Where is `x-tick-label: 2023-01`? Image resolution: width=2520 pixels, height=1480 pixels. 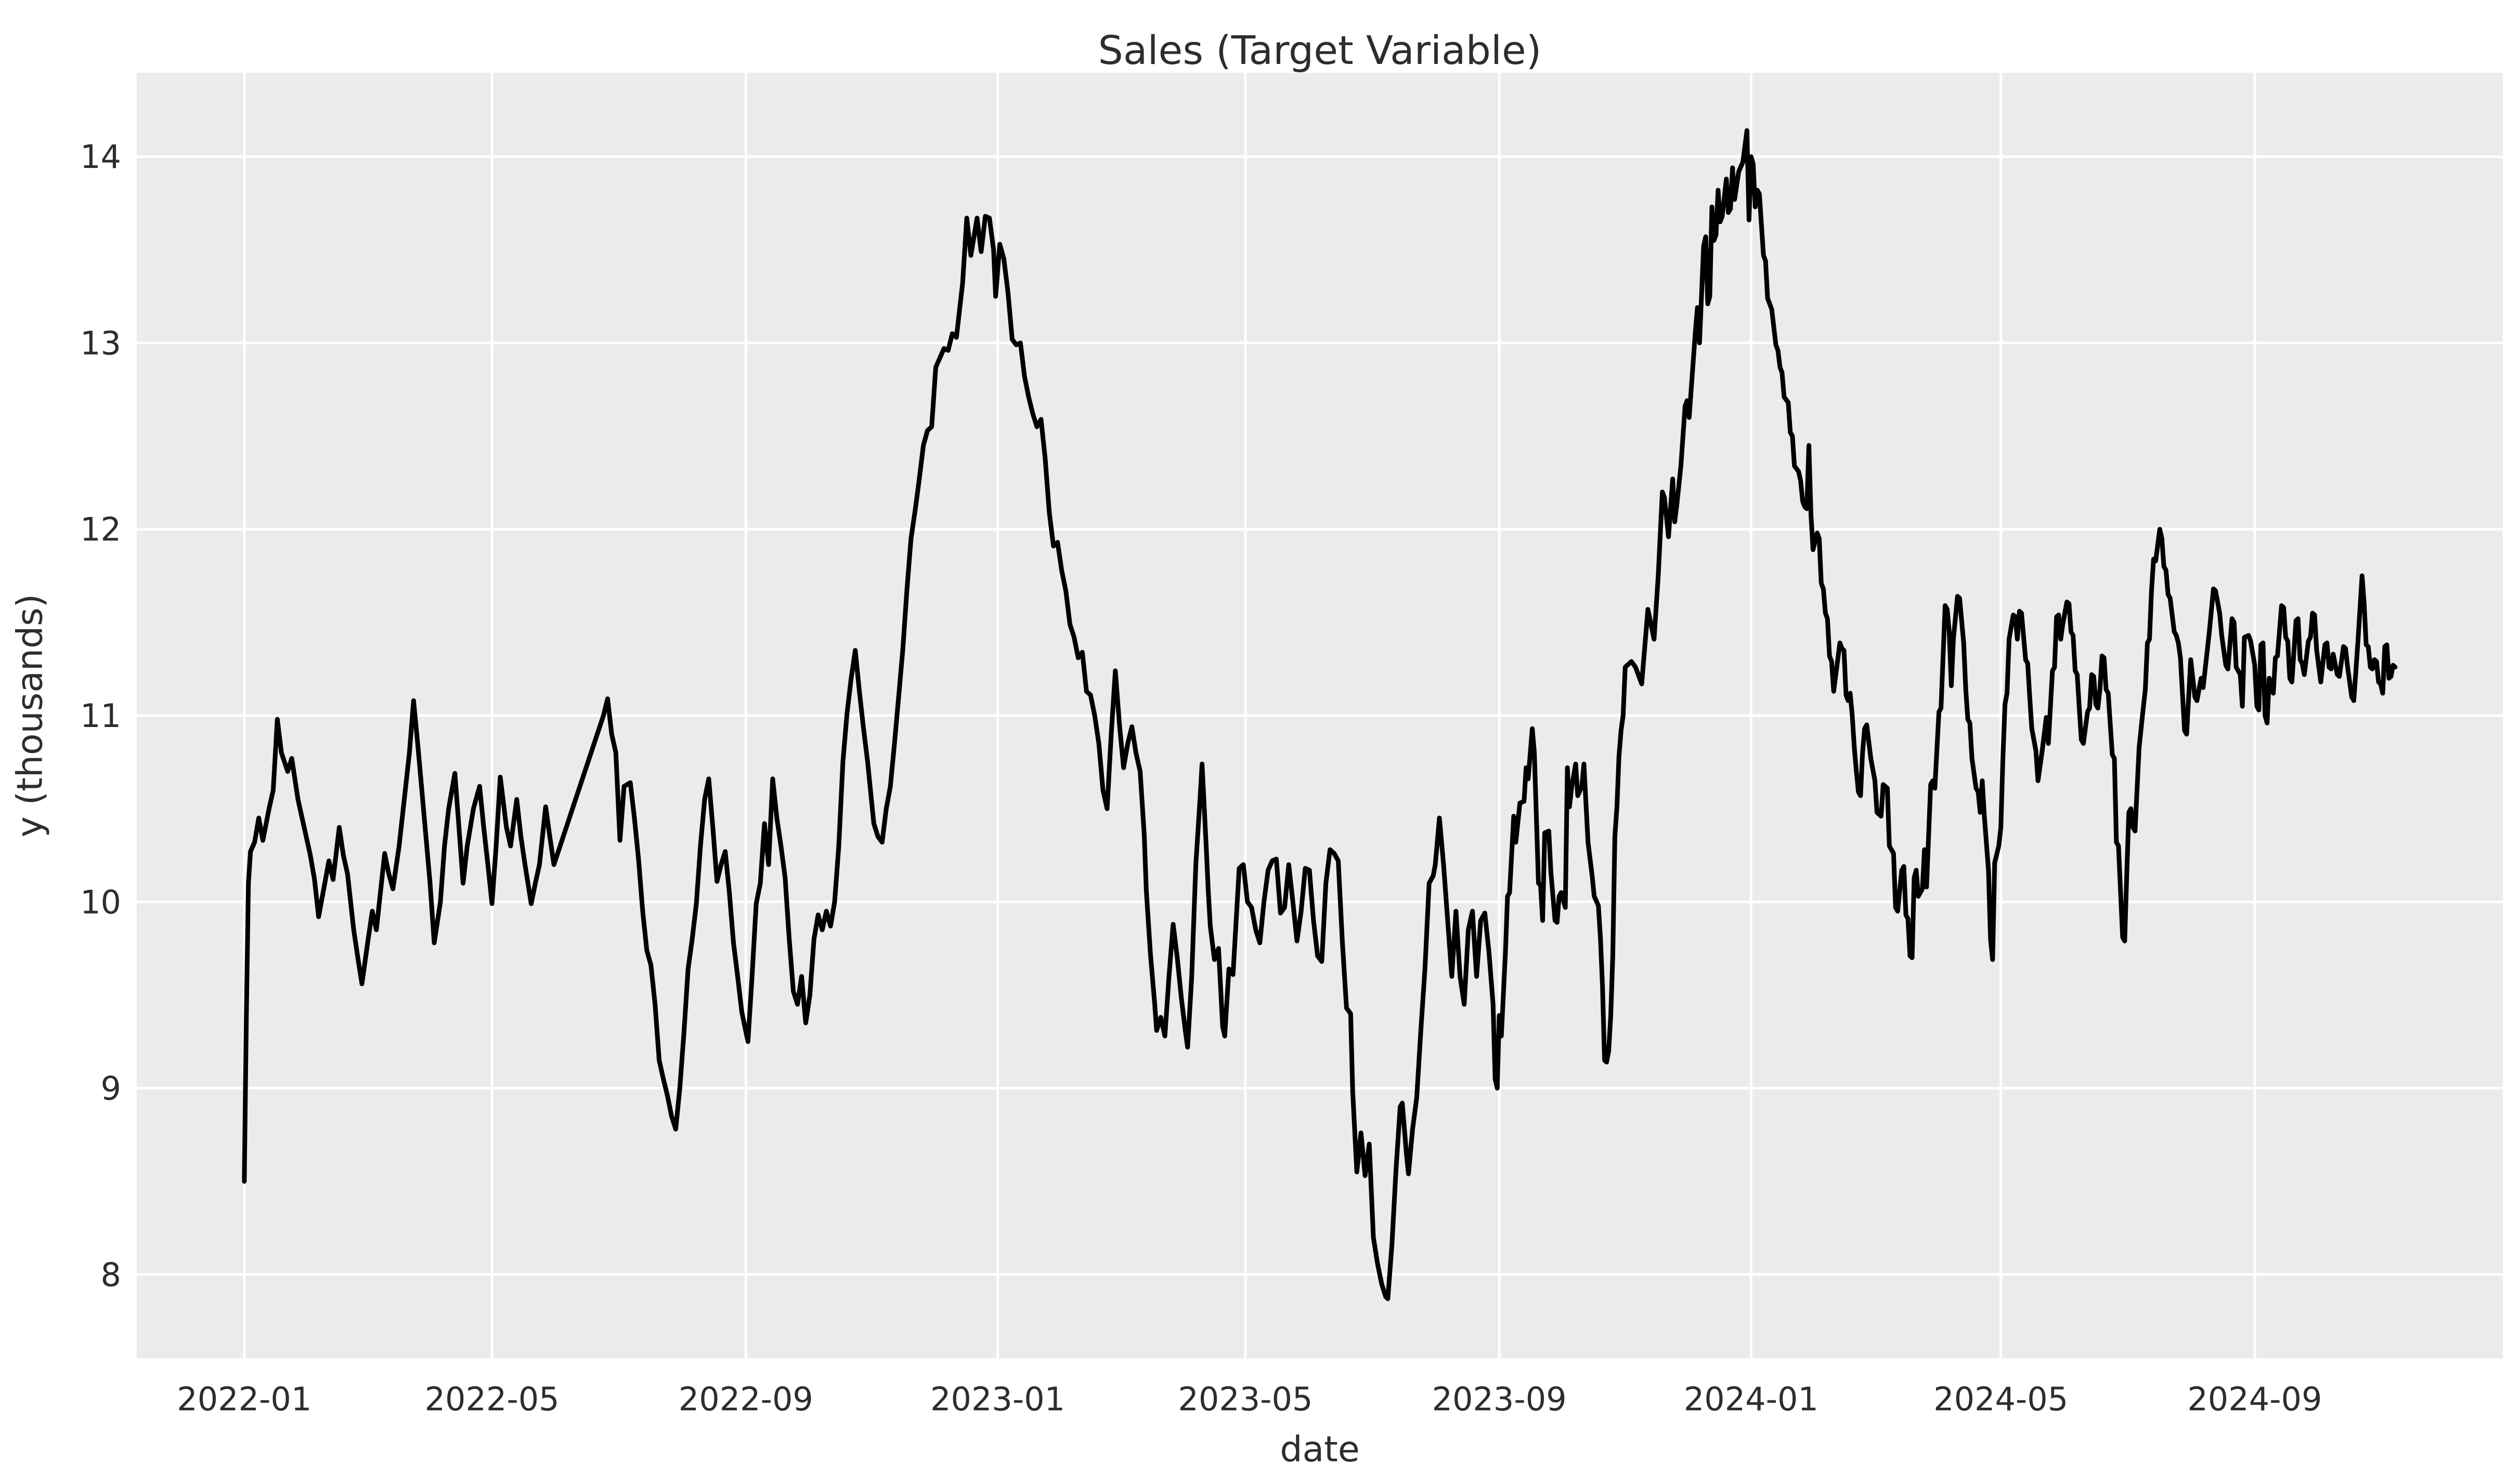 x-tick-label: 2023-01 is located at coordinates (997, 1399).